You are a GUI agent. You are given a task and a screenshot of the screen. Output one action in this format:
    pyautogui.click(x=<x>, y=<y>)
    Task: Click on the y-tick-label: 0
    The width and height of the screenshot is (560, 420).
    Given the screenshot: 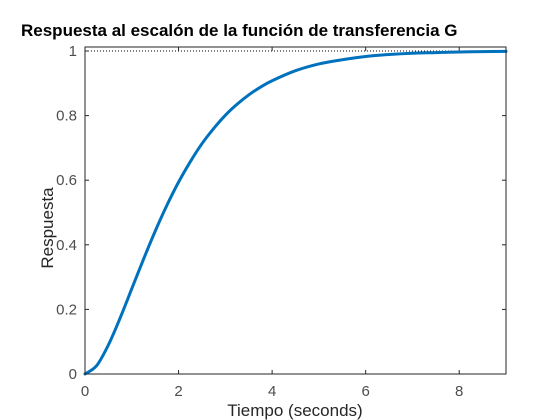 What is the action you would take?
    pyautogui.click(x=73, y=374)
    